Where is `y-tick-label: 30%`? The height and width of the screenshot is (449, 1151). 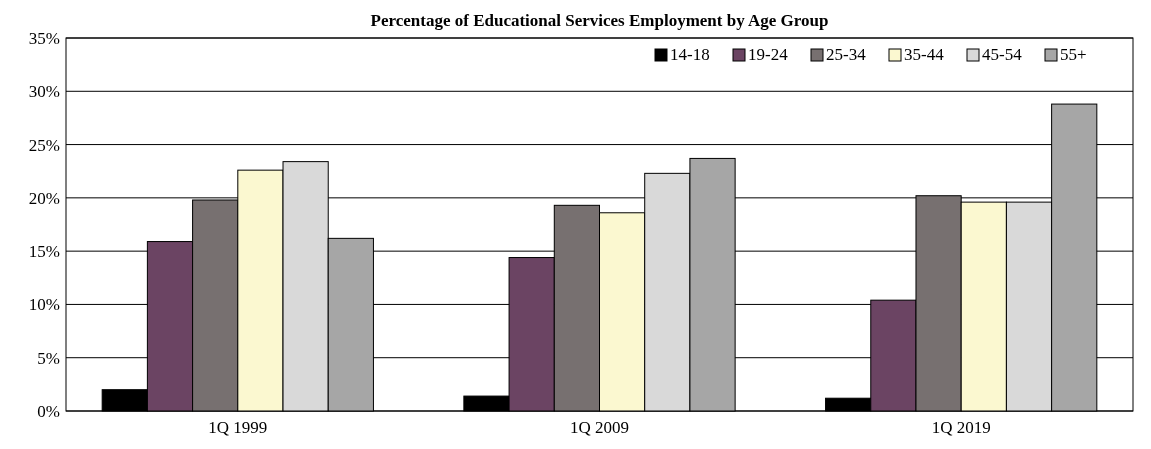 y-tick-label: 30% is located at coordinates (44, 92).